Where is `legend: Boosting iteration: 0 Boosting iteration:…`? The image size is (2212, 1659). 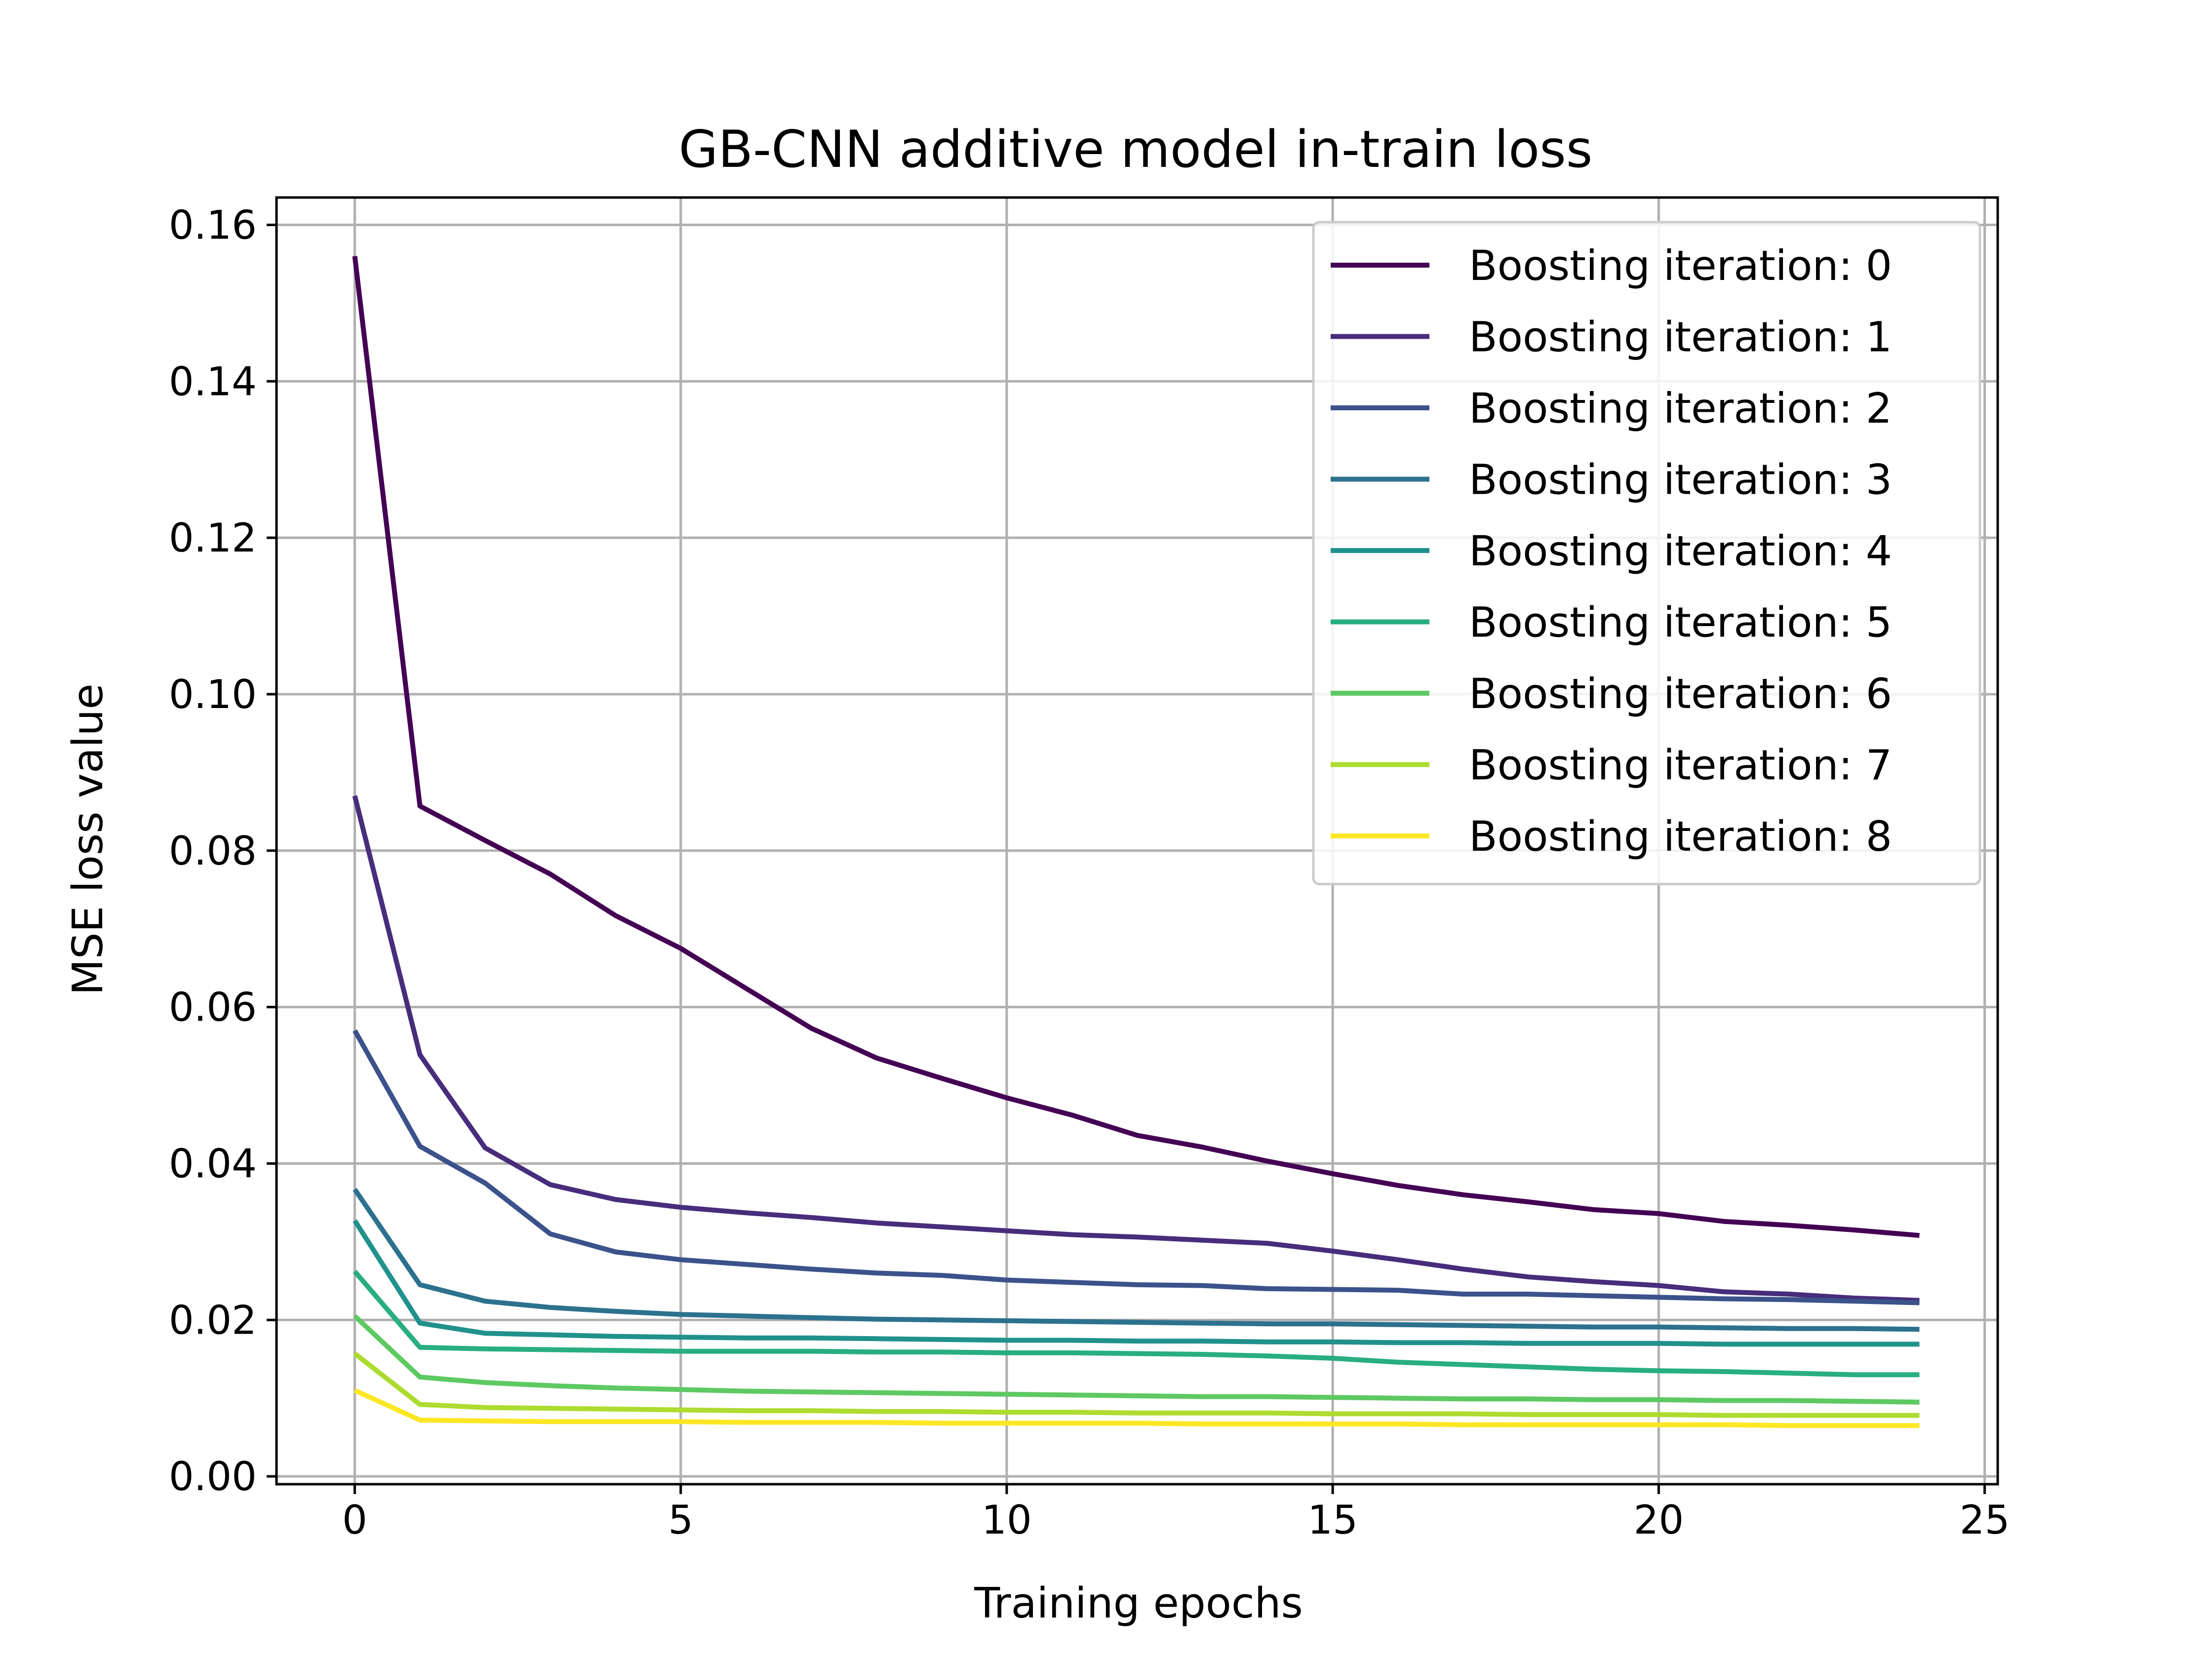
legend: Boosting iteration: 0 Boosting iteration:… is located at coordinates (1647, 553).